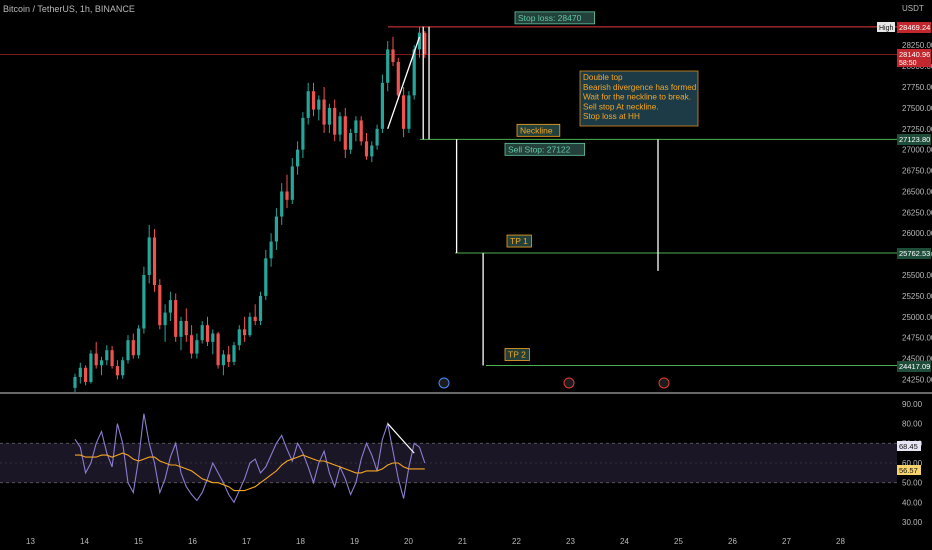 This screenshot has width=932, height=550. What do you see at coordinates (912, 522) in the screenshot?
I see `rsi-tick-label: 30.00` at bounding box center [912, 522].